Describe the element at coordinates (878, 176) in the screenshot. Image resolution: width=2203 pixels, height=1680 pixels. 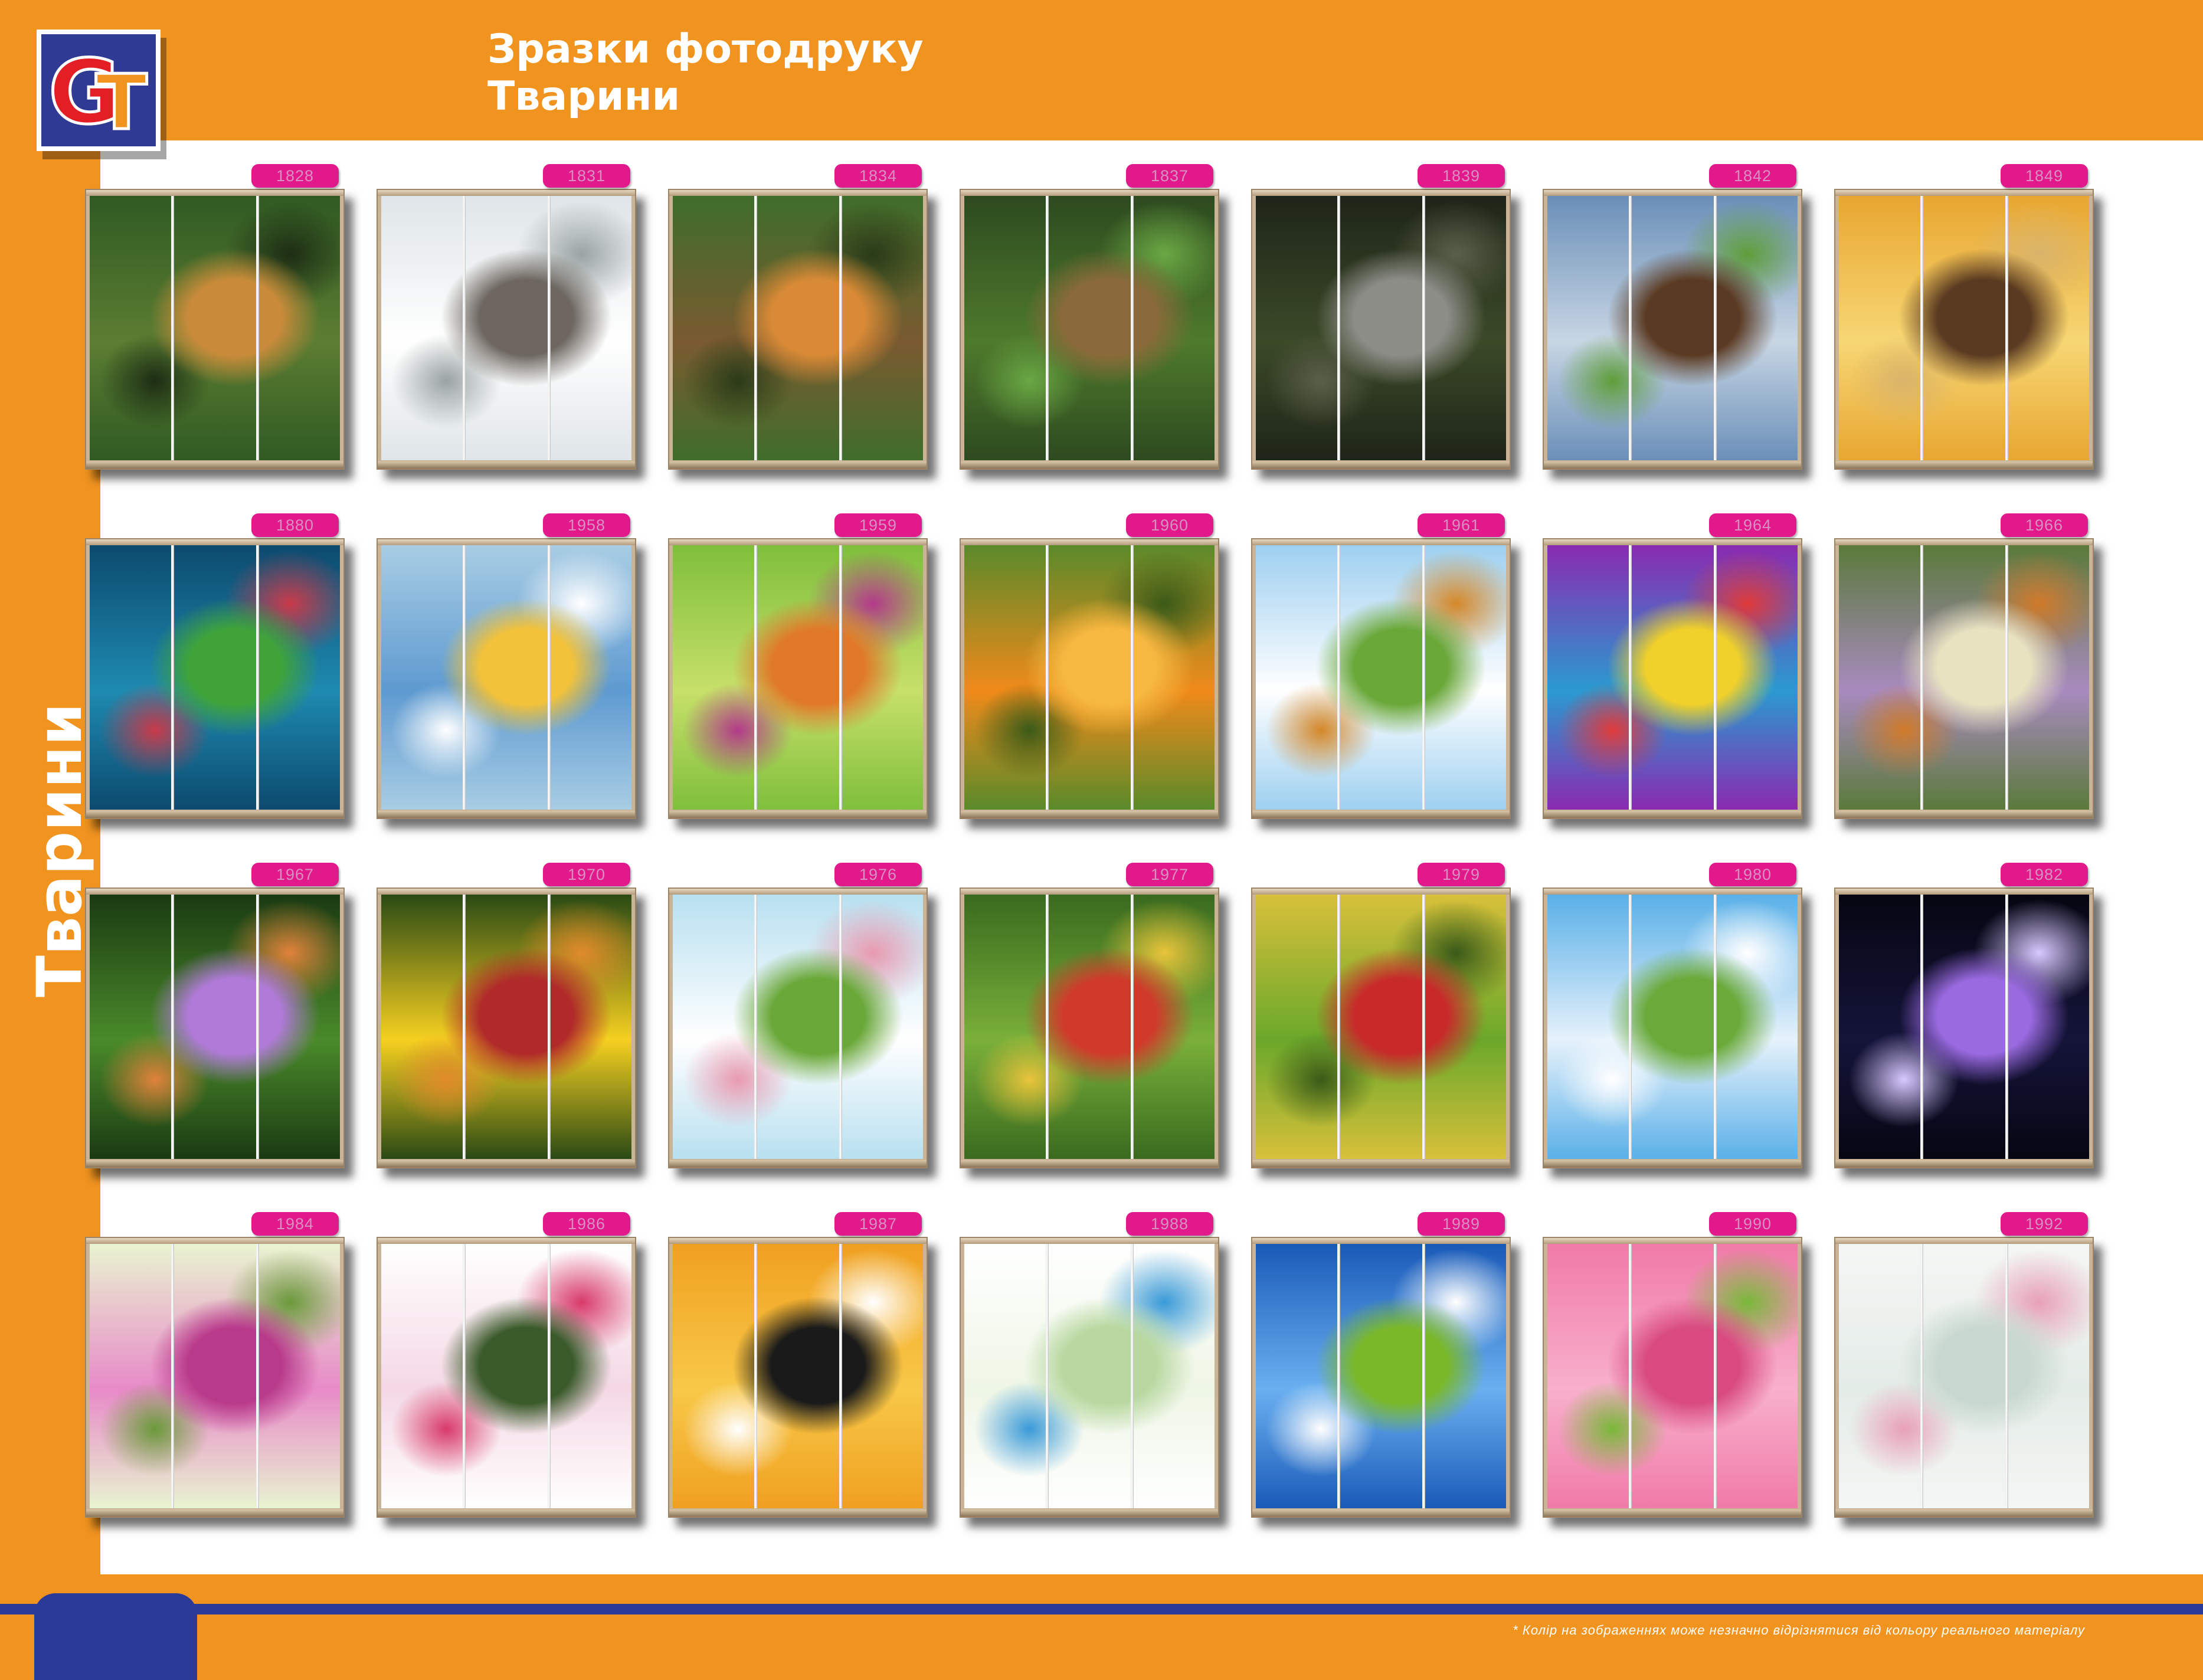
I see `sample-code-badge: 1834` at that location.